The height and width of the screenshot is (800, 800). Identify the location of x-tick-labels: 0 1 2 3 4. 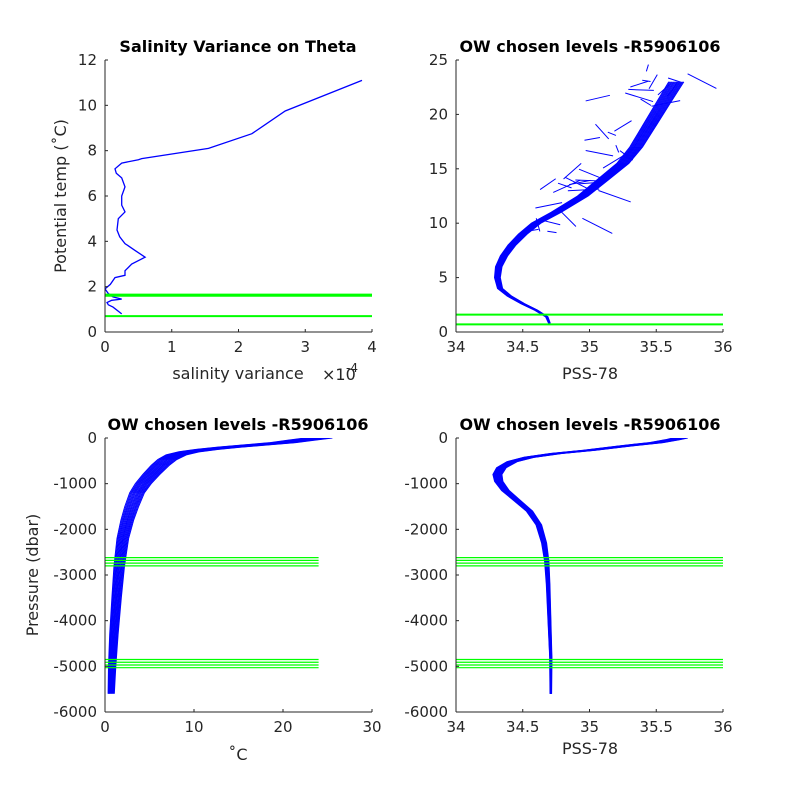
(238, 347).